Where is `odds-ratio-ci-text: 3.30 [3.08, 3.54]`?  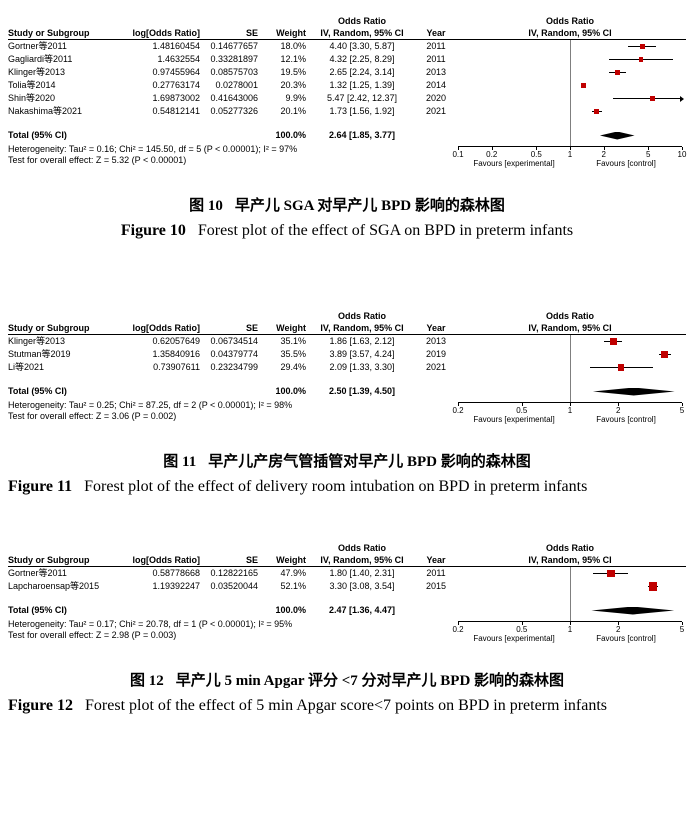 odds-ratio-ci-text: 3.30 [3.08, 3.54] is located at coordinates (362, 586).